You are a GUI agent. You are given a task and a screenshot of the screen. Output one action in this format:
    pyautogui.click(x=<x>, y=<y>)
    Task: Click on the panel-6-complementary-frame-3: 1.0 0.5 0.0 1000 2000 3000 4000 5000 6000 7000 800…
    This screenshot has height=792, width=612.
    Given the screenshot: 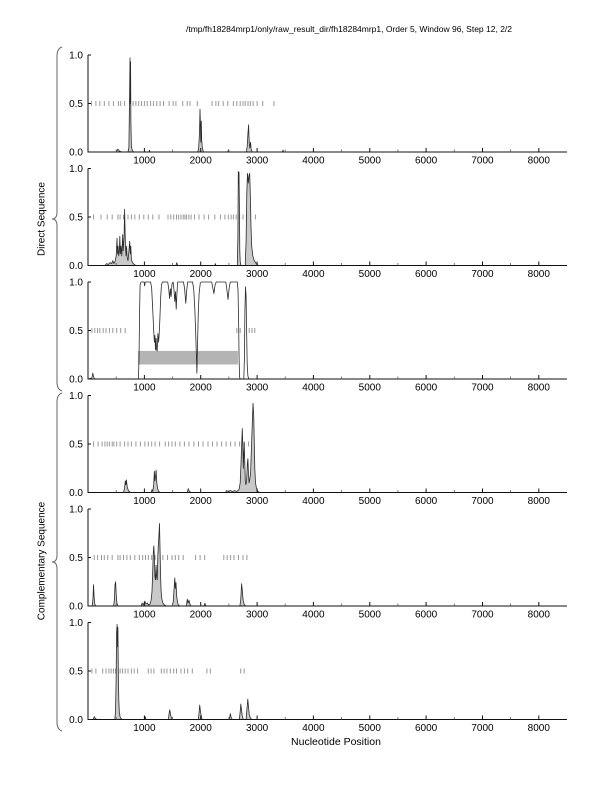 What is the action you would take?
    pyautogui.click(x=318, y=676)
    